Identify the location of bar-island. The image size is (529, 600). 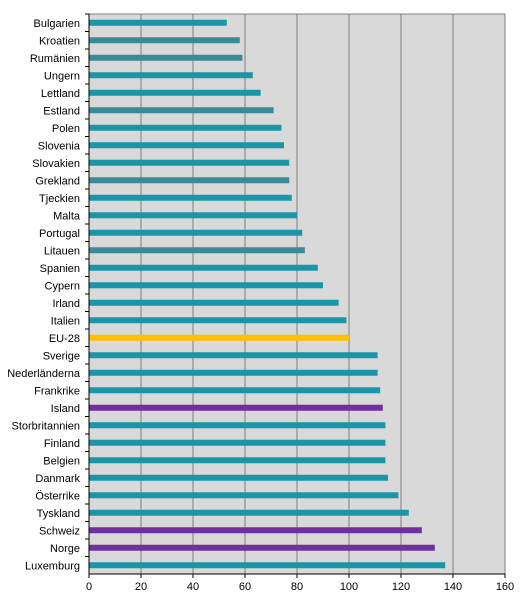
(236, 407).